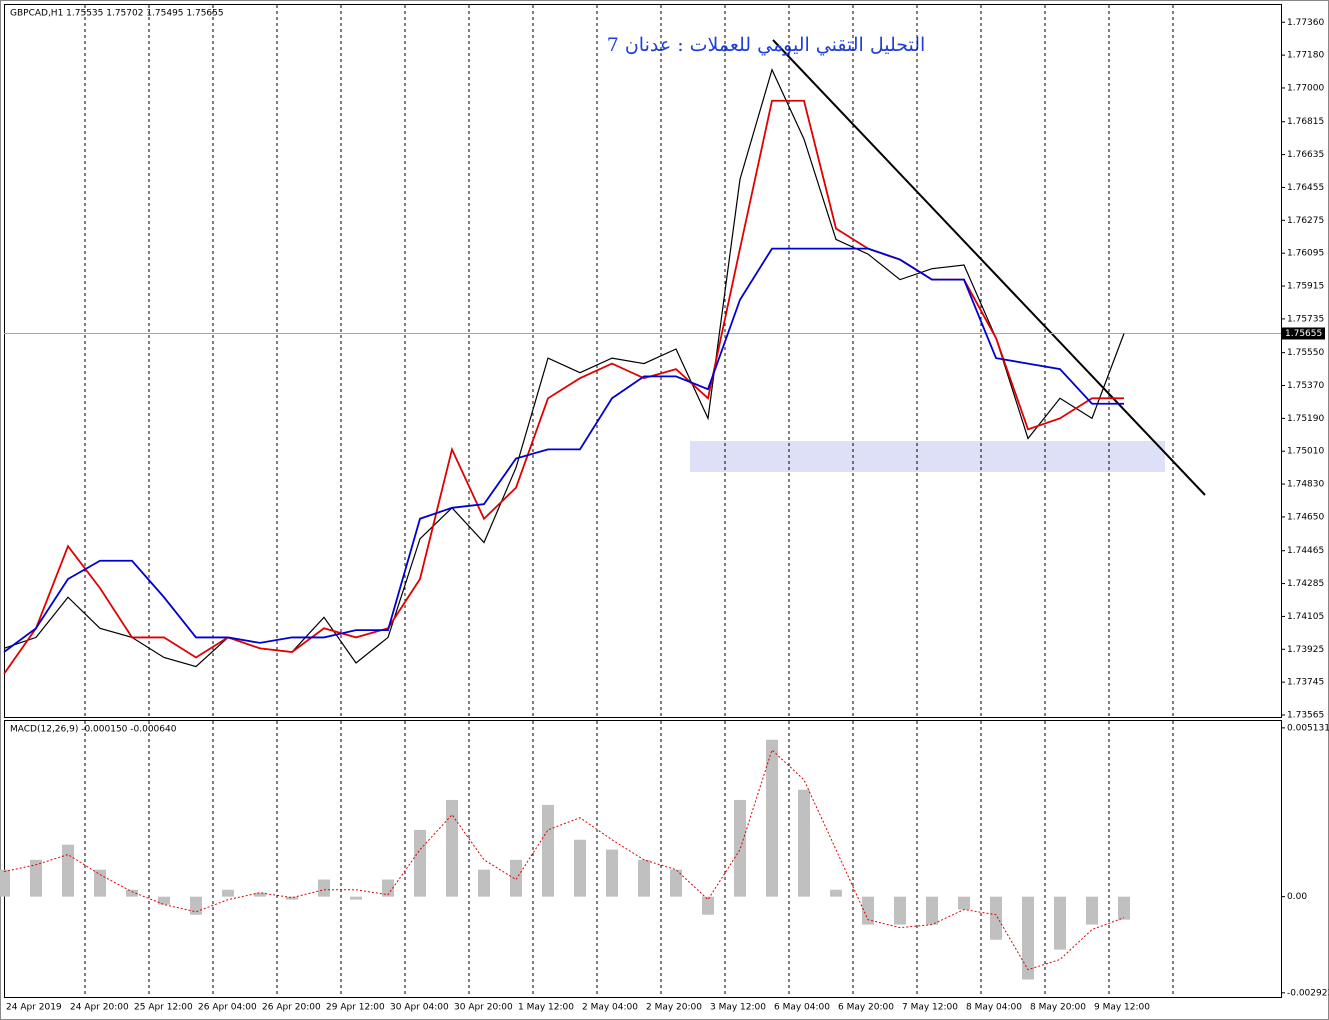 The image size is (1329, 1020). I want to click on y-tick-label: 1.75190, so click(1305, 419).